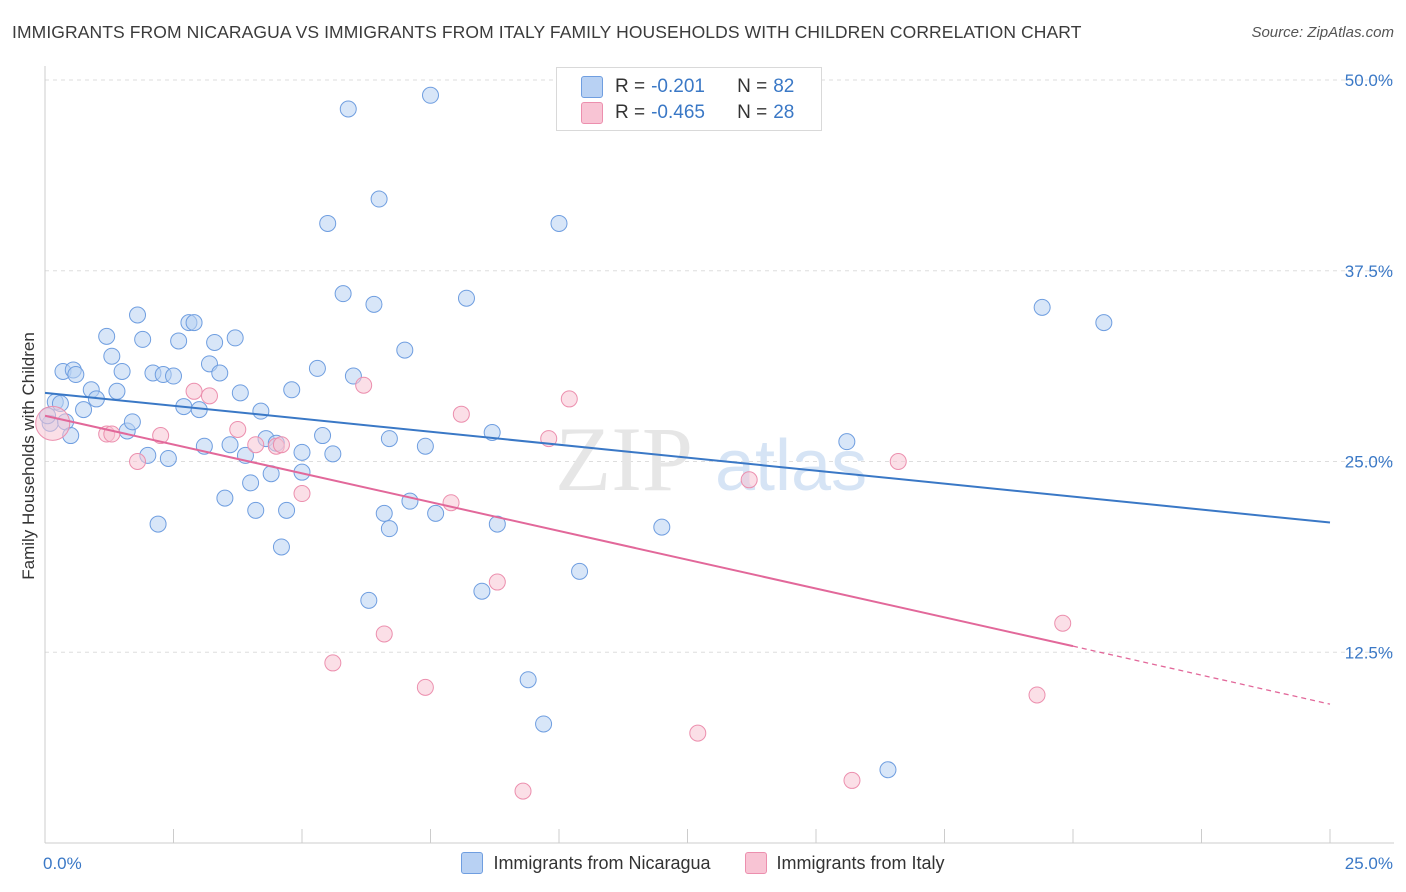 This screenshot has height=892, width=1406. What do you see at coordinates (1322, 32) in the screenshot?
I see `source-credit: Source: ZipAtlas.com` at bounding box center [1322, 32].